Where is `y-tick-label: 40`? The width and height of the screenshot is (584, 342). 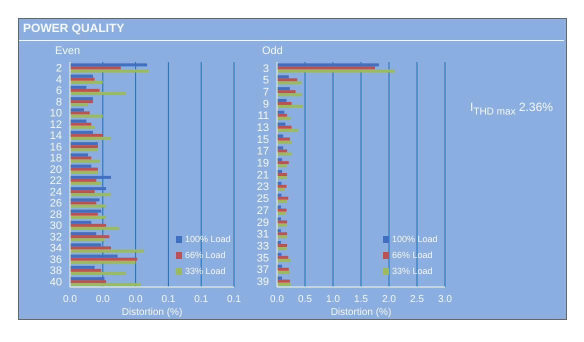 y-tick-label: 40 is located at coordinates (56, 282).